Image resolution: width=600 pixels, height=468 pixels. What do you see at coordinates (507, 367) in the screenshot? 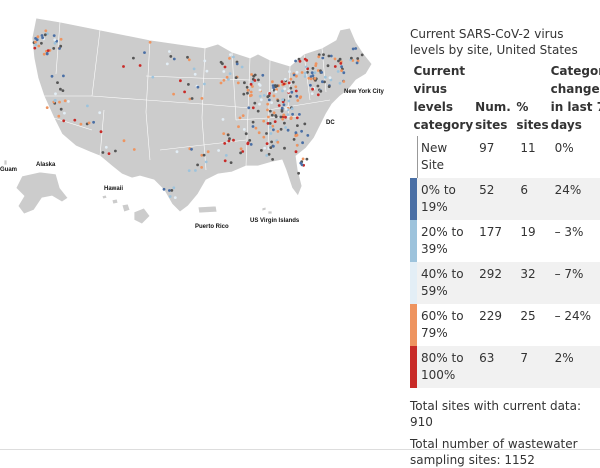
I see `legend-row: 80% to 100% 63 7 2%` at bounding box center [507, 367].